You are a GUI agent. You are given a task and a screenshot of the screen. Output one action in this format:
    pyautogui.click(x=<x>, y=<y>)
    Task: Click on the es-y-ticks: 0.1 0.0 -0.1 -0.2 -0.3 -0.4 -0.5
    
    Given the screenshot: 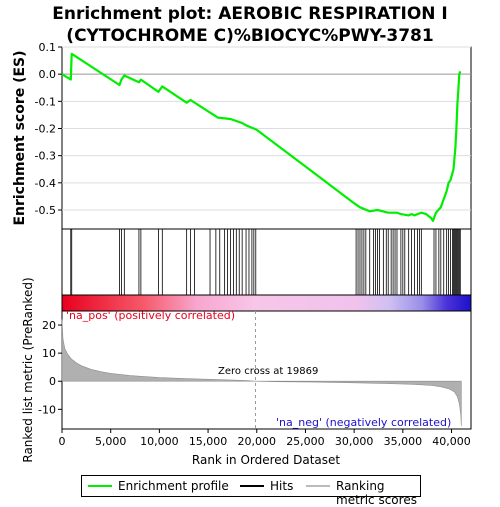 What is the action you would take?
    pyautogui.click(x=48, y=129)
    